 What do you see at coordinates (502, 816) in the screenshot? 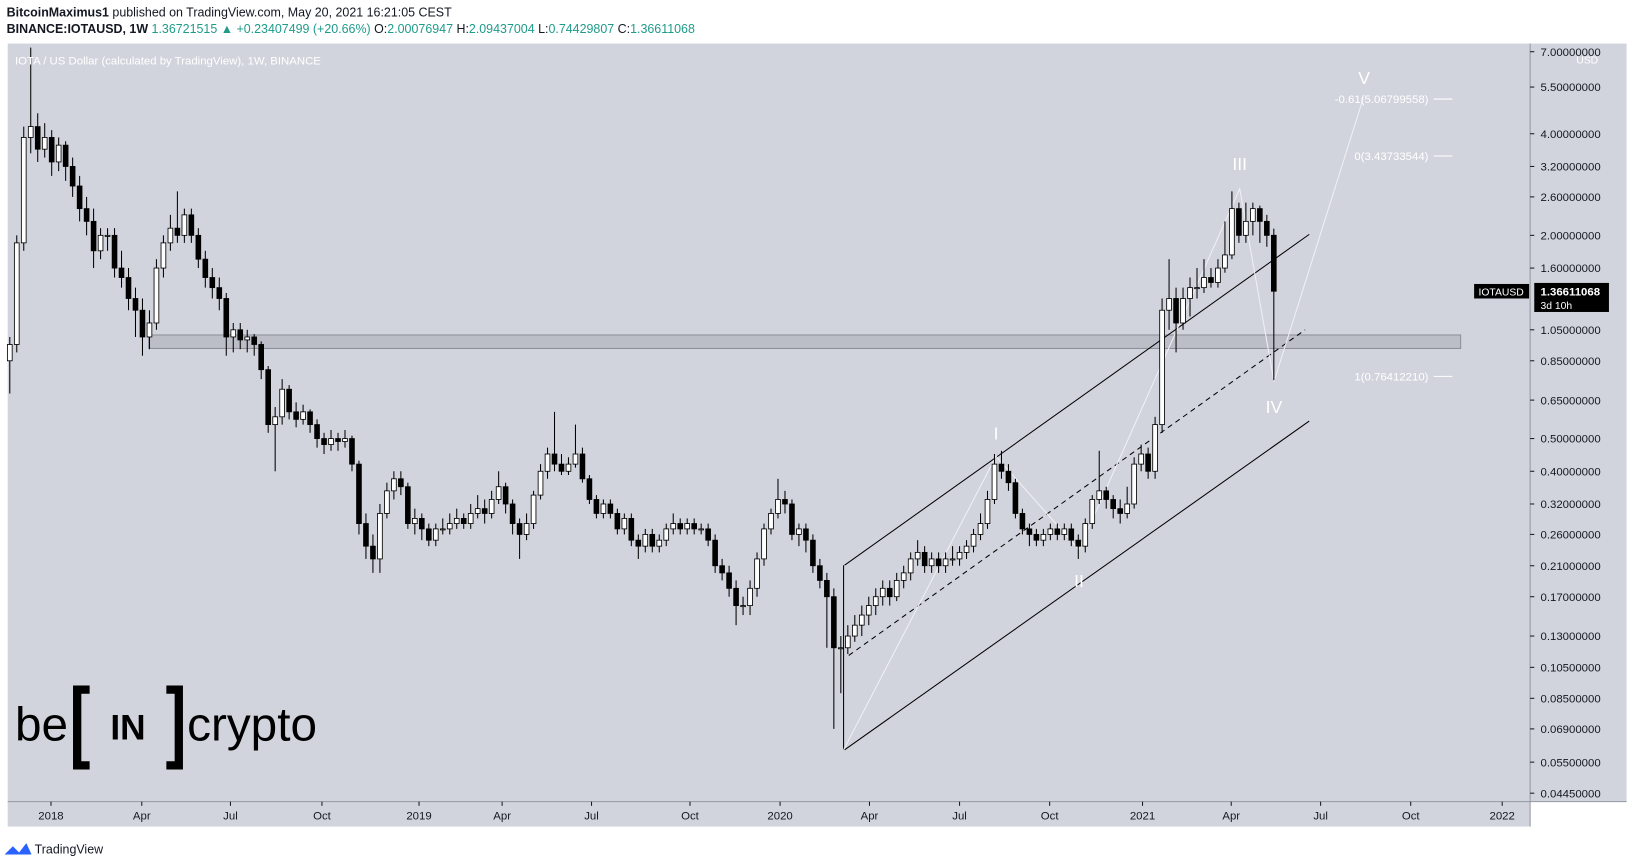
I see `x-tick-label: Apr` at bounding box center [502, 816].